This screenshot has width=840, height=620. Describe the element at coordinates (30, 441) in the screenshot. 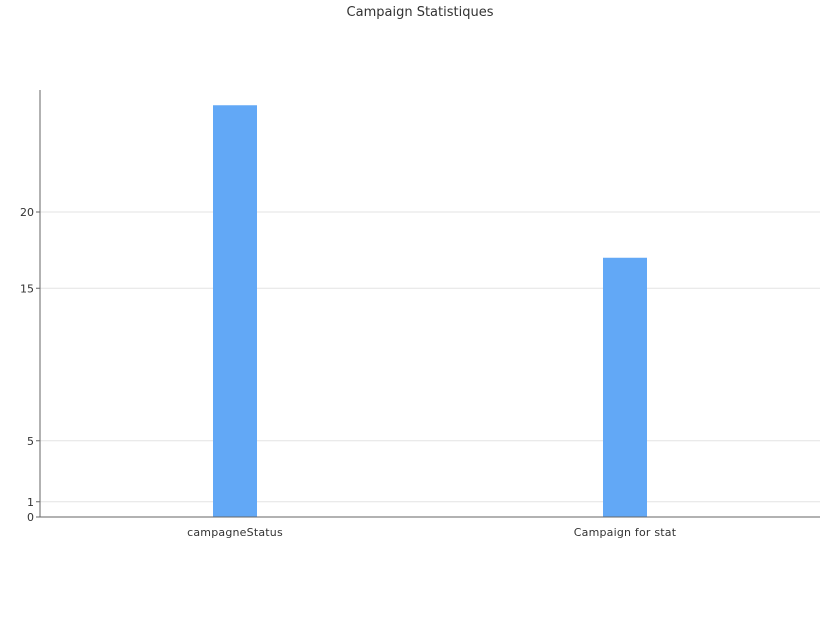

I see `y-tick-label: 5` at that location.